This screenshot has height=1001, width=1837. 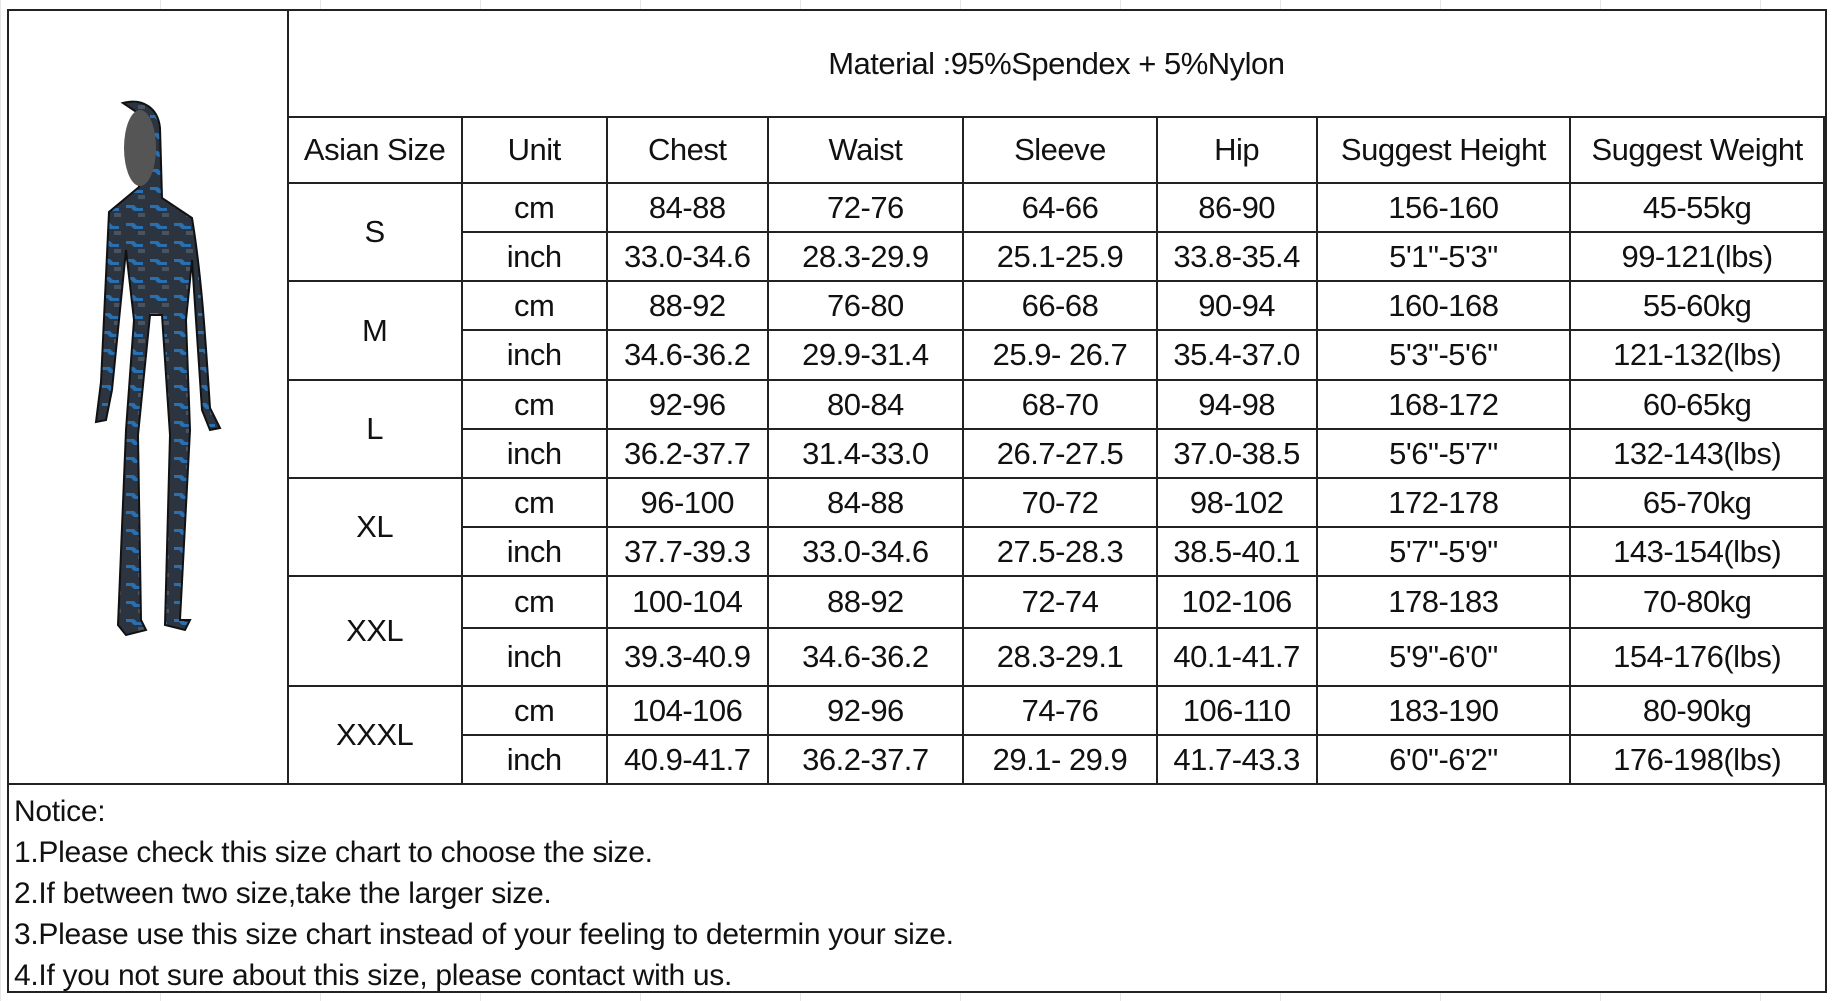 I want to click on value-cell: 36.2-37.7, so click(x=687, y=453).